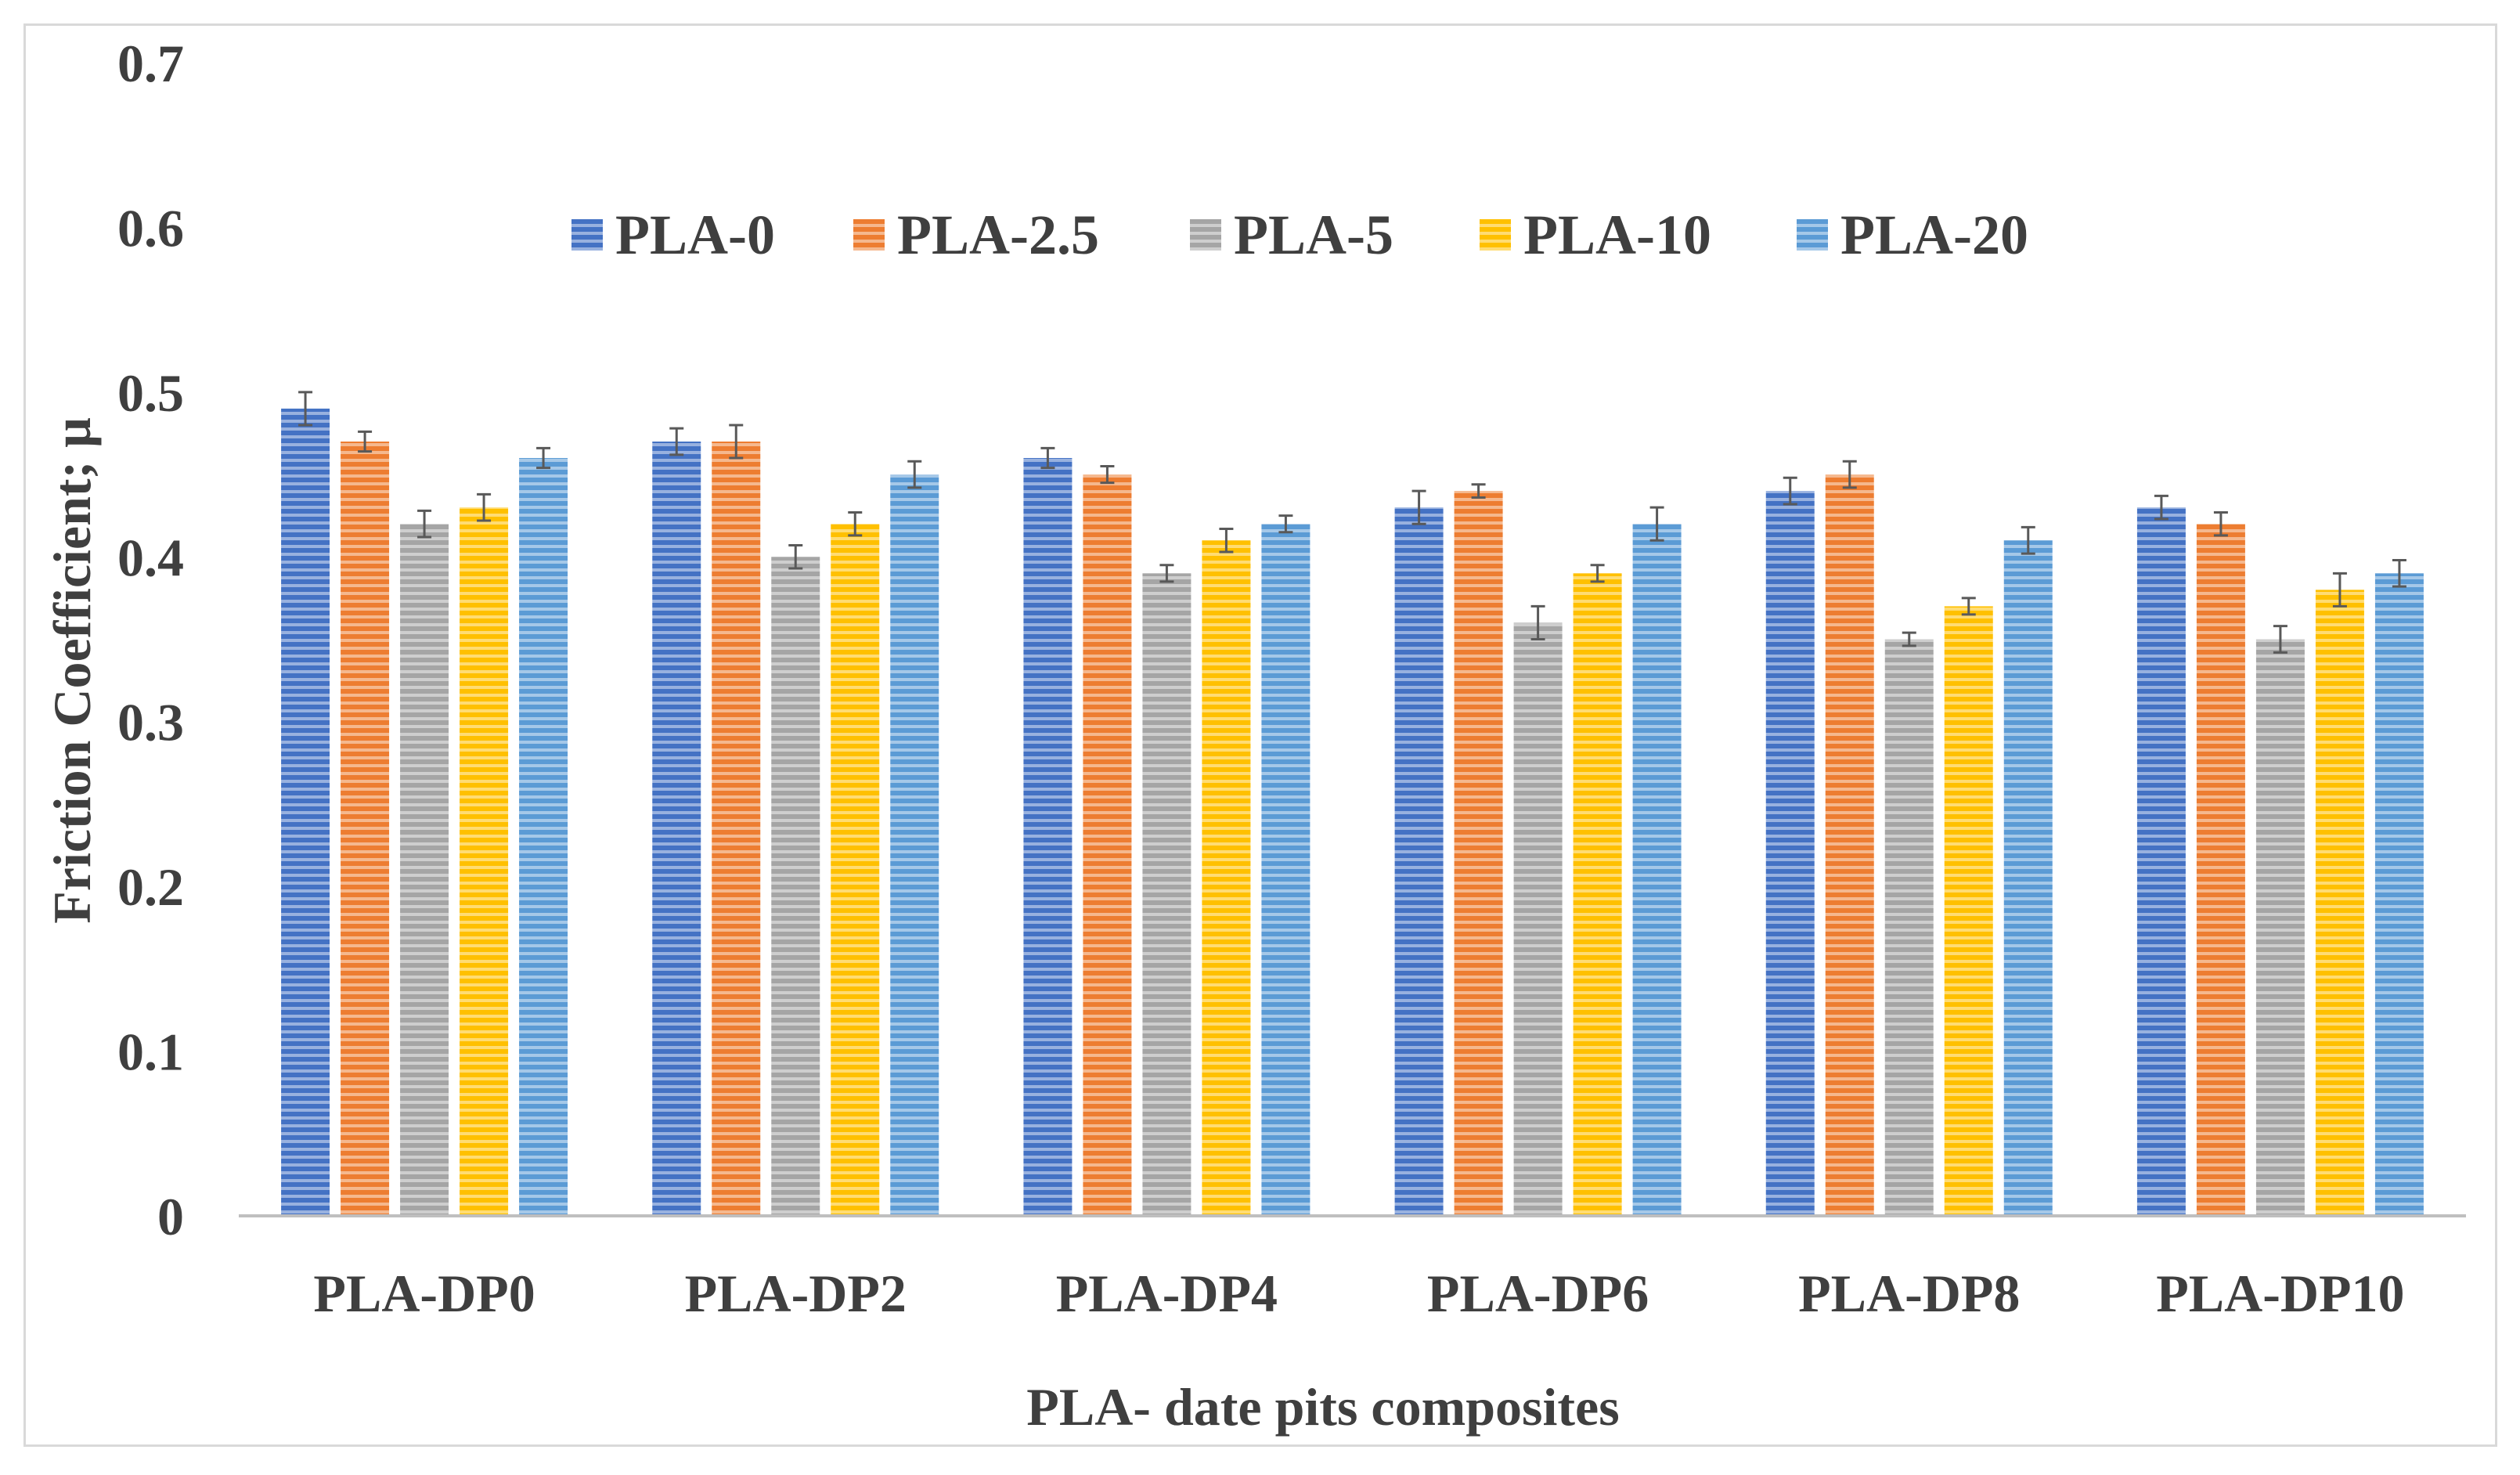 The width and height of the screenshot is (2520, 1475). What do you see at coordinates (1048, 837) in the screenshot?
I see `bar-pla-0-pla-dp4` at bounding box center [1048, 837].